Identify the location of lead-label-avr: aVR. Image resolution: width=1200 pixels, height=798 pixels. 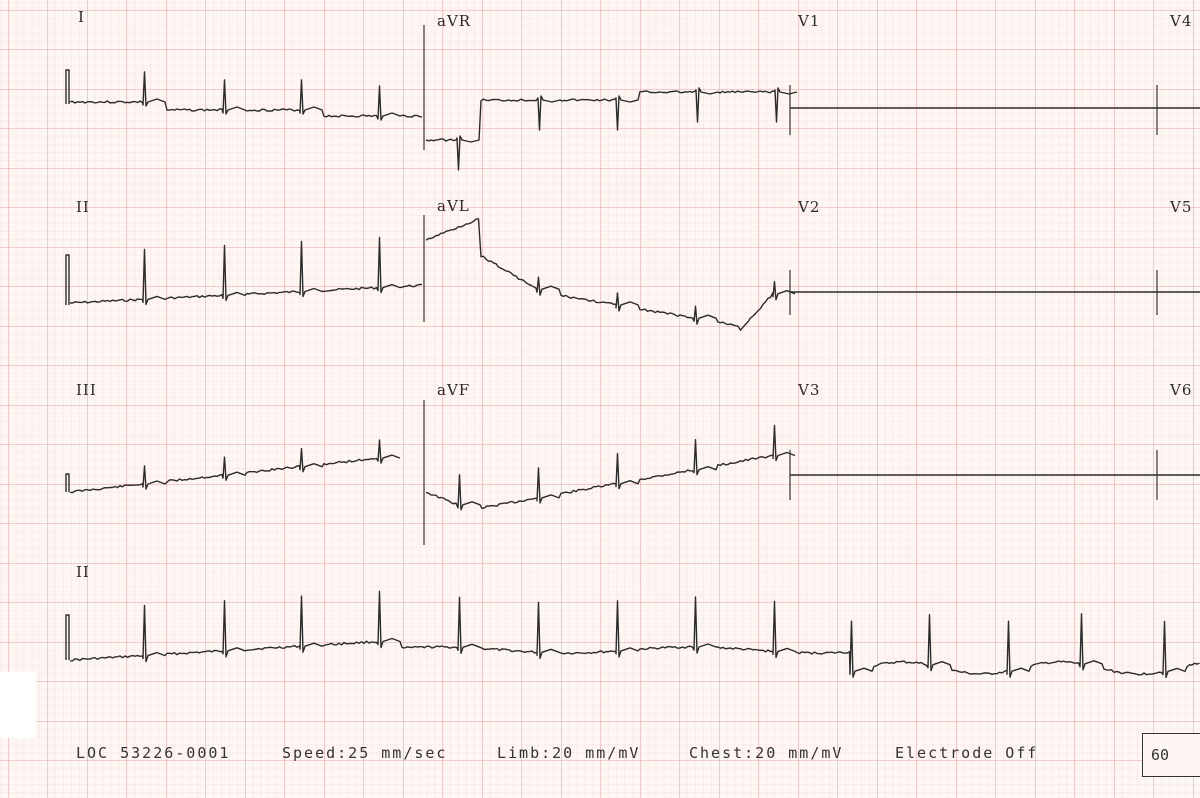
(454, 21).